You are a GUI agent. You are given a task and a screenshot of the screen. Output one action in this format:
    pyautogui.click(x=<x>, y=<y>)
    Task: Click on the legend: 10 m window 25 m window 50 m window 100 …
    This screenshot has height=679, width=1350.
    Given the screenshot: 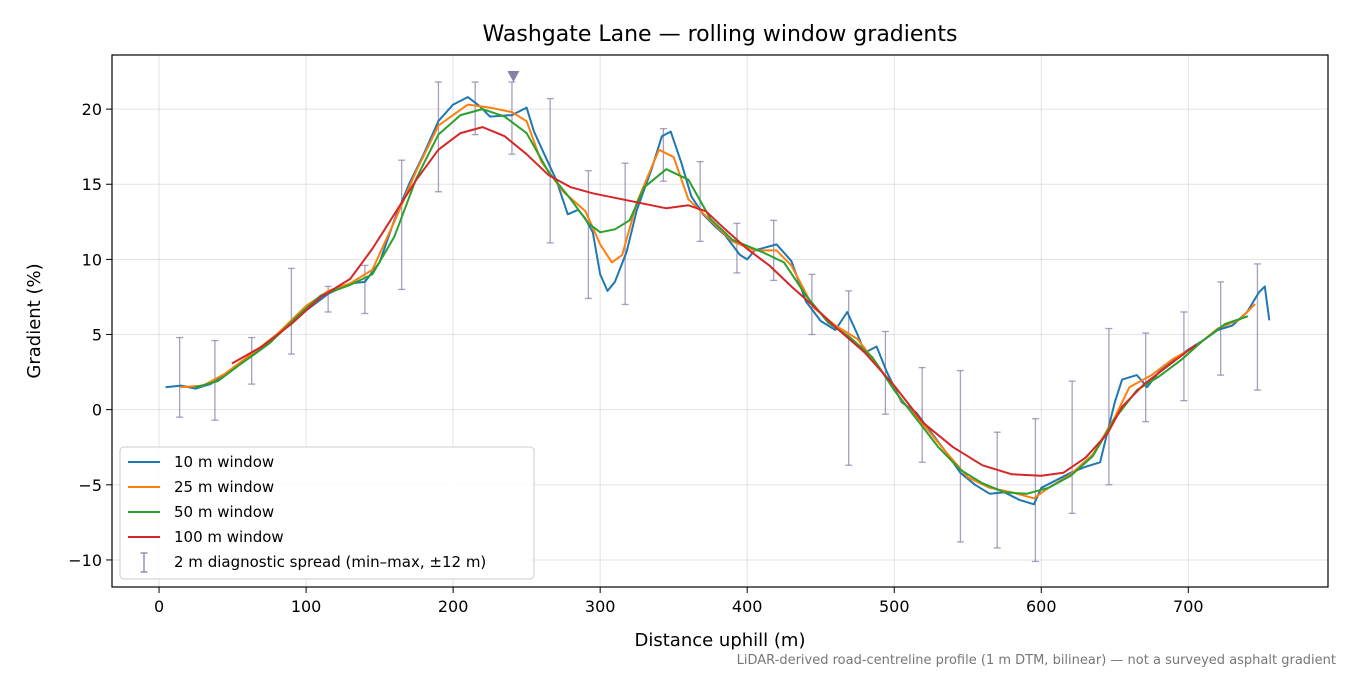 What is the action you would take?
    pyautogui.click(x=327, y=513)
    